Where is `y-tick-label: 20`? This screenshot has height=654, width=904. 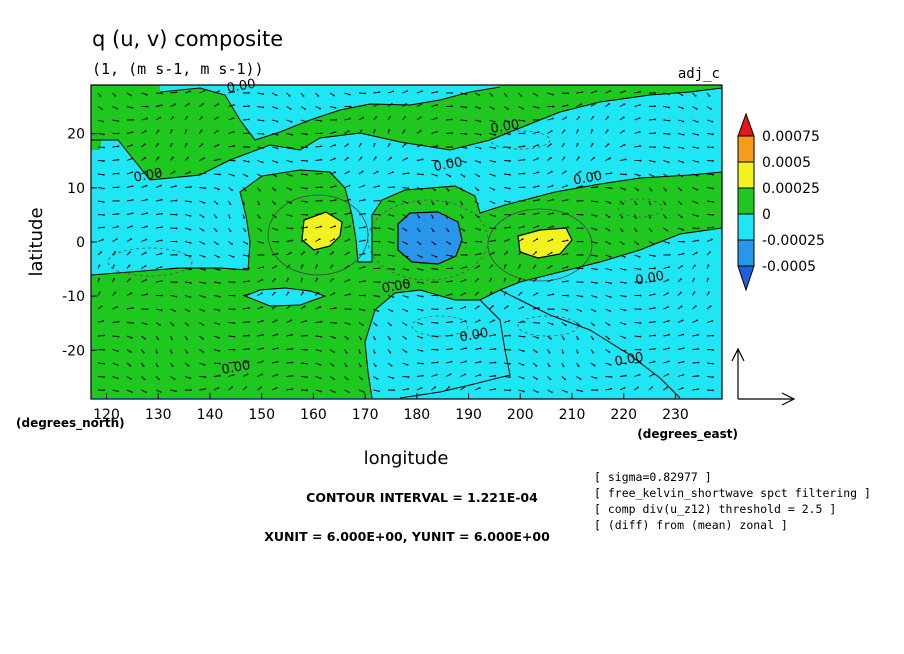
y-tick-label: 20 is located at coordinates (76, 135).